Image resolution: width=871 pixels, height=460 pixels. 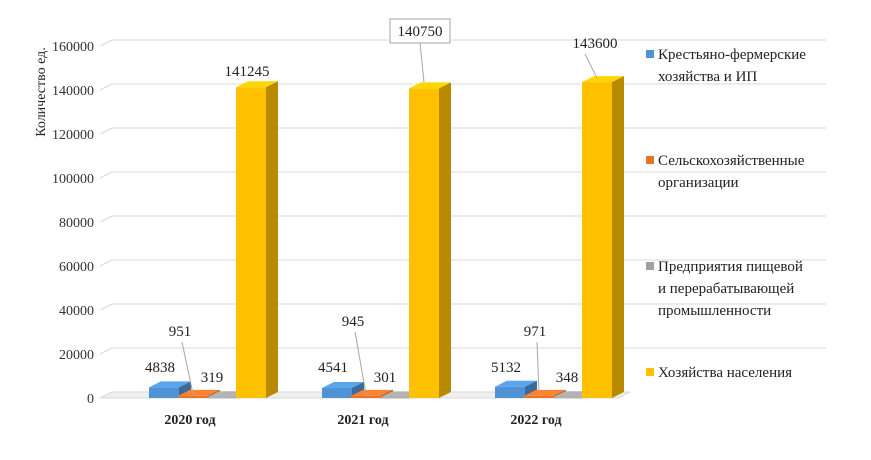 I want to click on data-label: 951, so click(x=180, y=332).